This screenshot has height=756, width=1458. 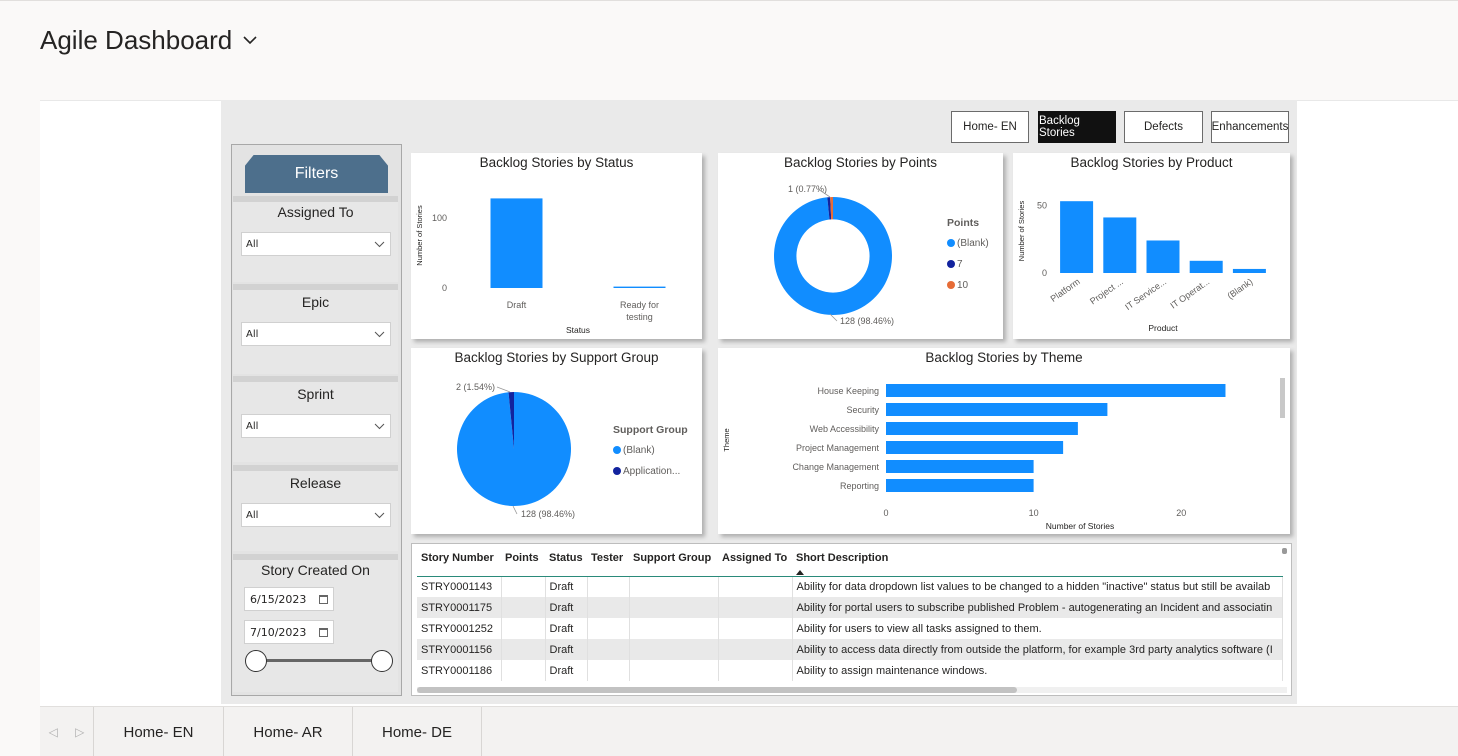 I want to click on x-tick-label: Draft, so click(x=517, y=305).